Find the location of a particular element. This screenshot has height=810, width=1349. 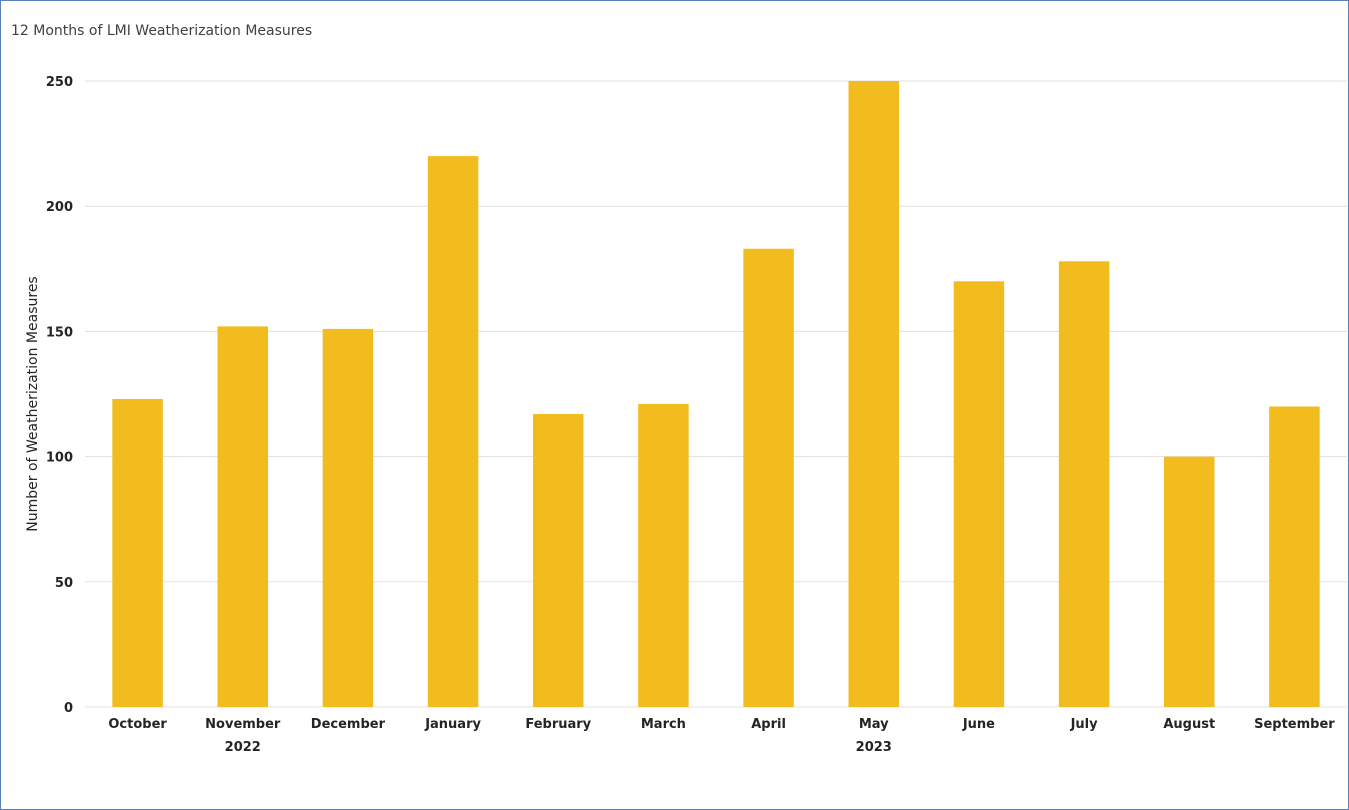

x-tick-label: February is located at coordinates (558, 724).